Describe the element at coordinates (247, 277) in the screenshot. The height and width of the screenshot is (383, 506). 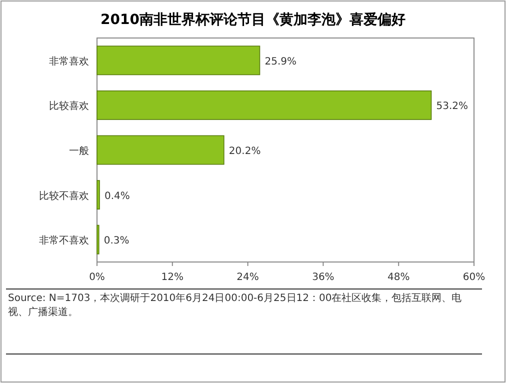
I see `x-tick-label: 24%` at that location.